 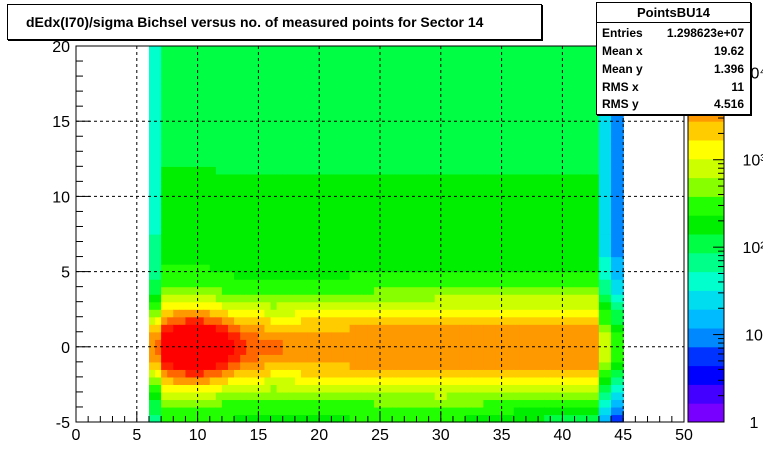 I want to click on y-tick-label: 0, so click(x=65, y=348).